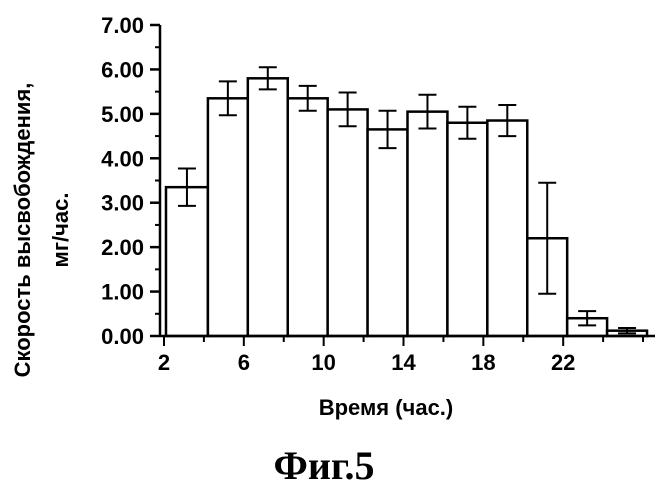 This screenshot has width=667, height=500. I want to click on y-tick-label: 7.00, so click(122, 25).